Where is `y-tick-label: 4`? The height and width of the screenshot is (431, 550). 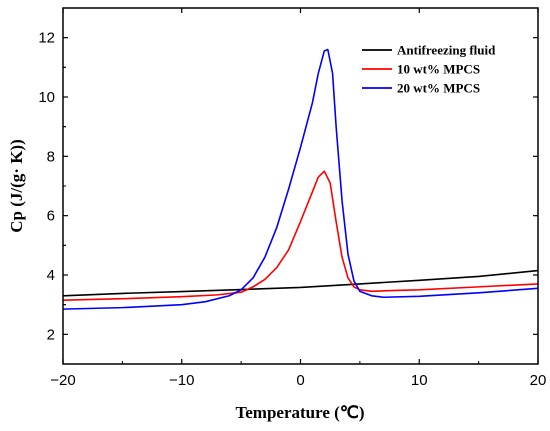 y-tick-label: 4 is located at coordinates (51, 275).